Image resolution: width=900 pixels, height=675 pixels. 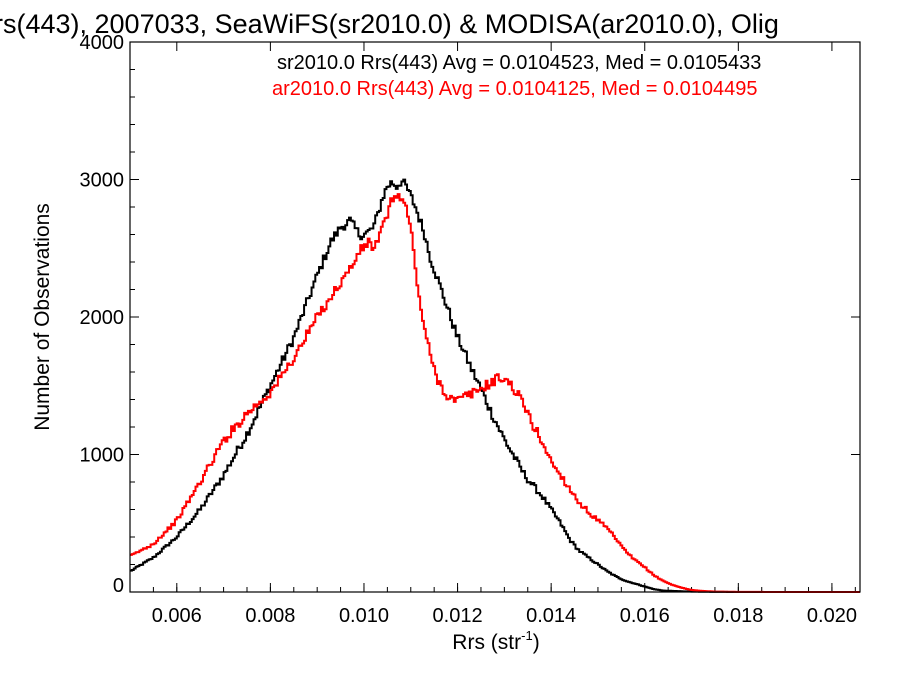 I want to click on x-axis-label: Rrs (str-1), so click(x=495, y=641).